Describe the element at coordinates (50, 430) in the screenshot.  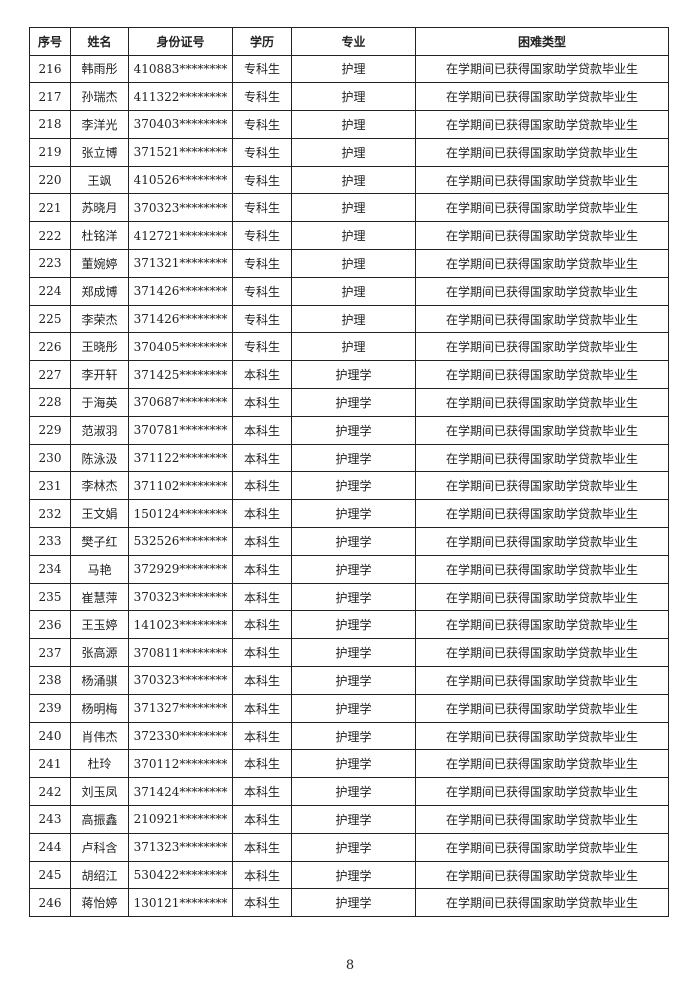
I see `cell-index: 229` at that location.